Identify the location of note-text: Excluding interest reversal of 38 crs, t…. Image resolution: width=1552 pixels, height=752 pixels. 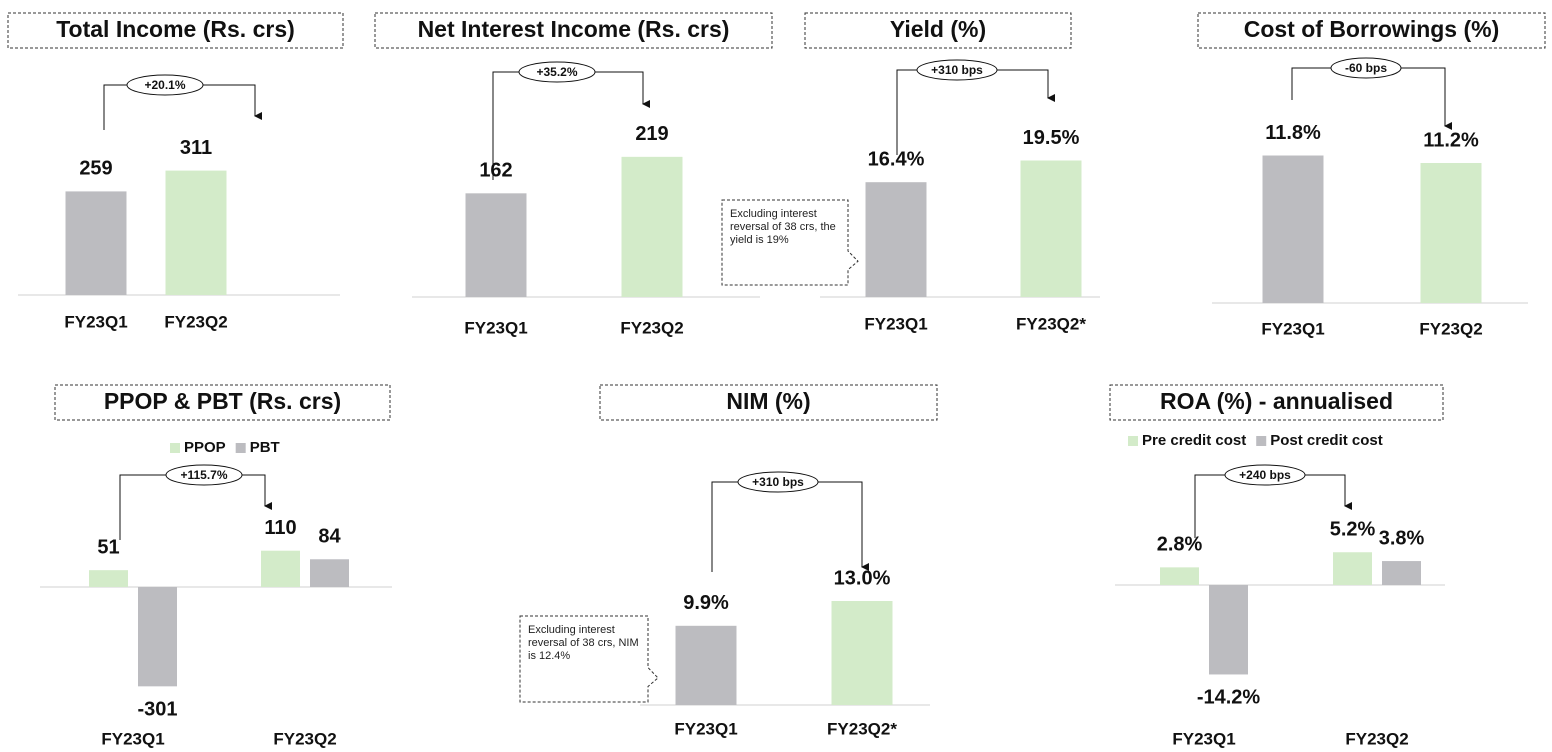
(783, 227).